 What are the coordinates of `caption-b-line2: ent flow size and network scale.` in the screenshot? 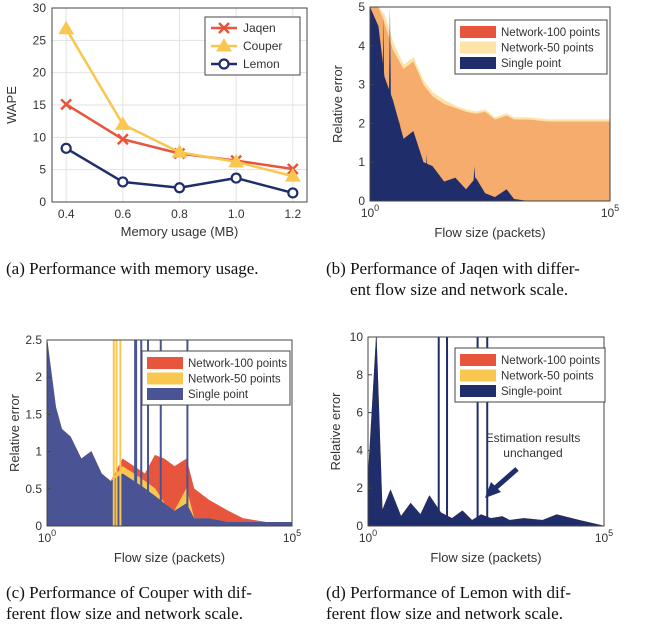 It's located at (459, 289).